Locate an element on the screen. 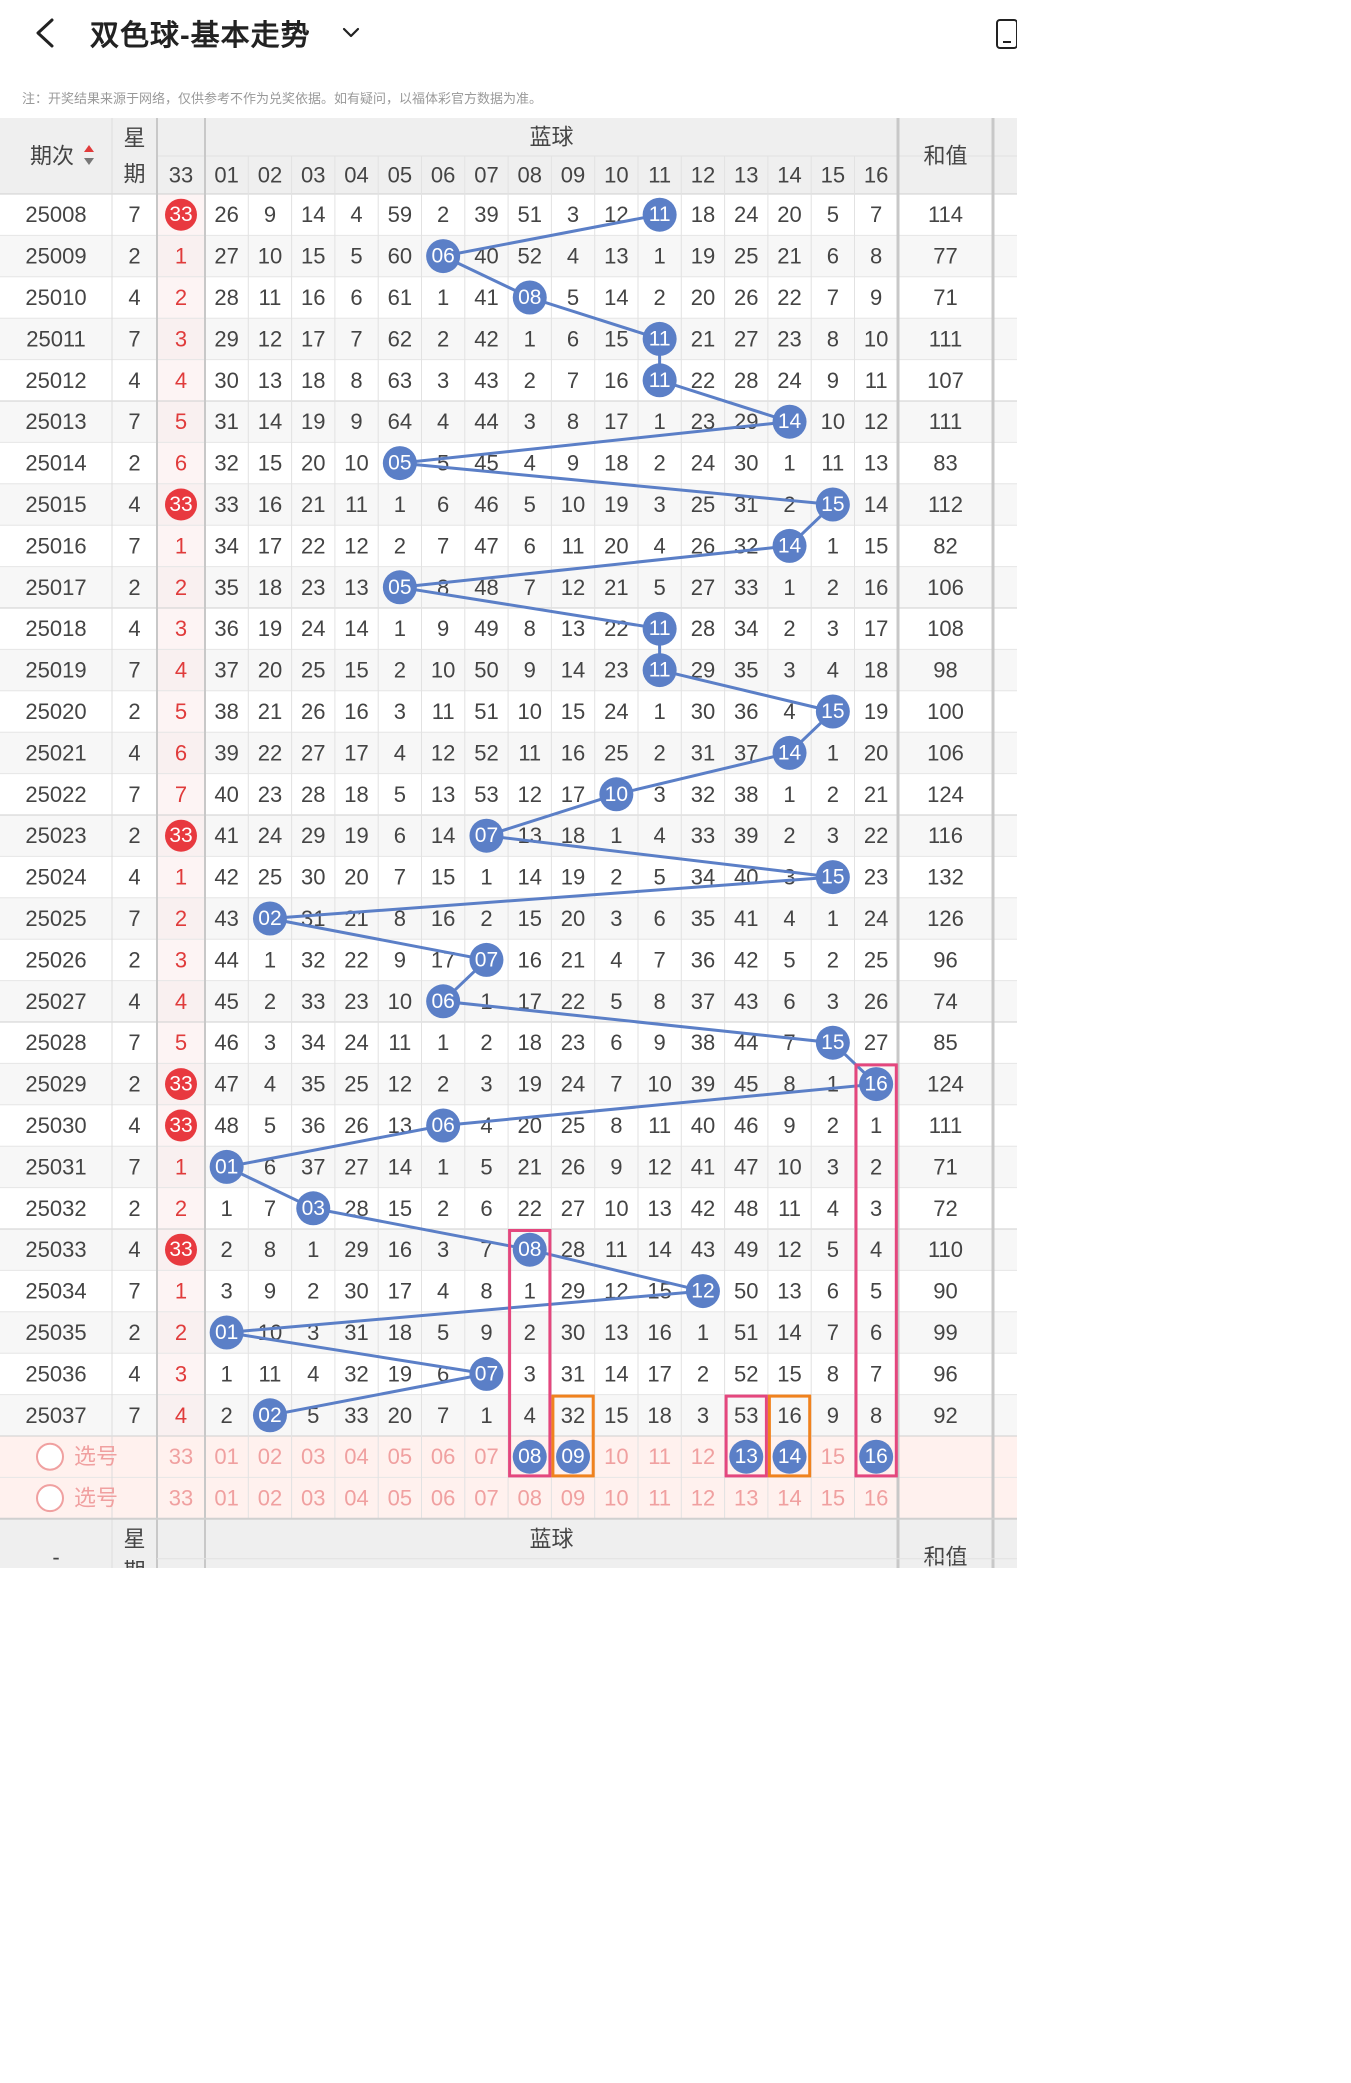 The width and height of the screenshot is (1351, 2083). red-ball is located at coordinates (181, 1084).